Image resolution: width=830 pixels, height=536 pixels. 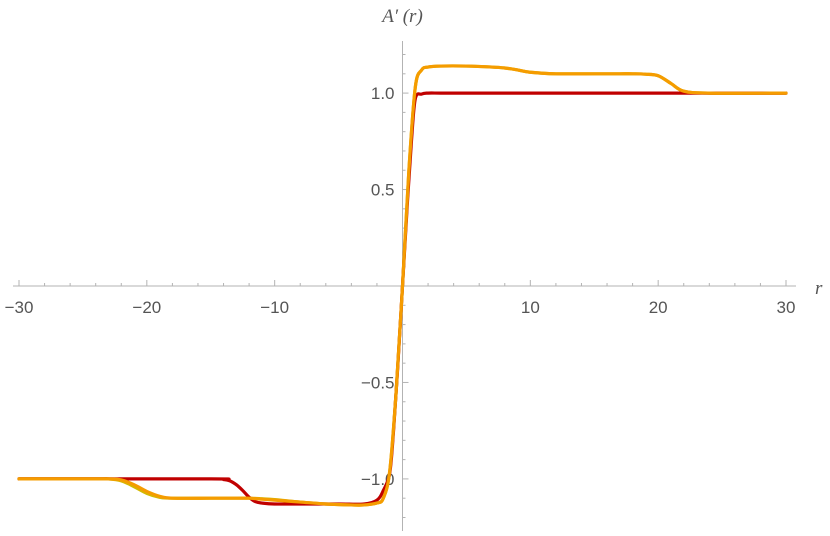 What do you see at coordinates (146, 307) in the screenshot?
I see `x-tick-label: −20` at bounding box center [146, 307].